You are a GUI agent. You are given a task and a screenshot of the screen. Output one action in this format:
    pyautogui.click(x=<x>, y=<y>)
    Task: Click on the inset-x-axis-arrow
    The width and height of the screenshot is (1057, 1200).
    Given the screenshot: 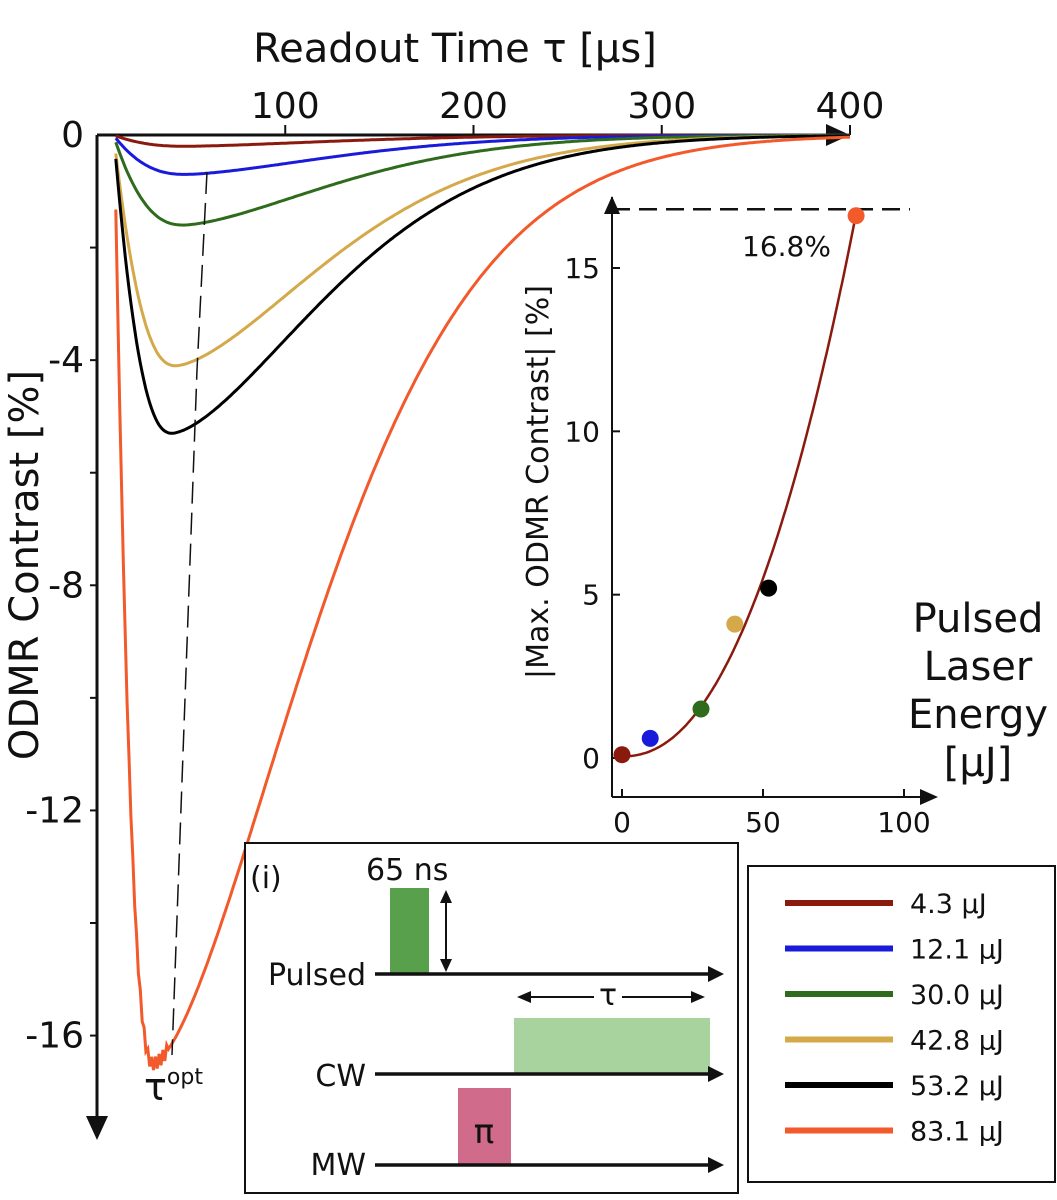 What is the action you would take?
    pyautogui.click(x=929, y=797)
    